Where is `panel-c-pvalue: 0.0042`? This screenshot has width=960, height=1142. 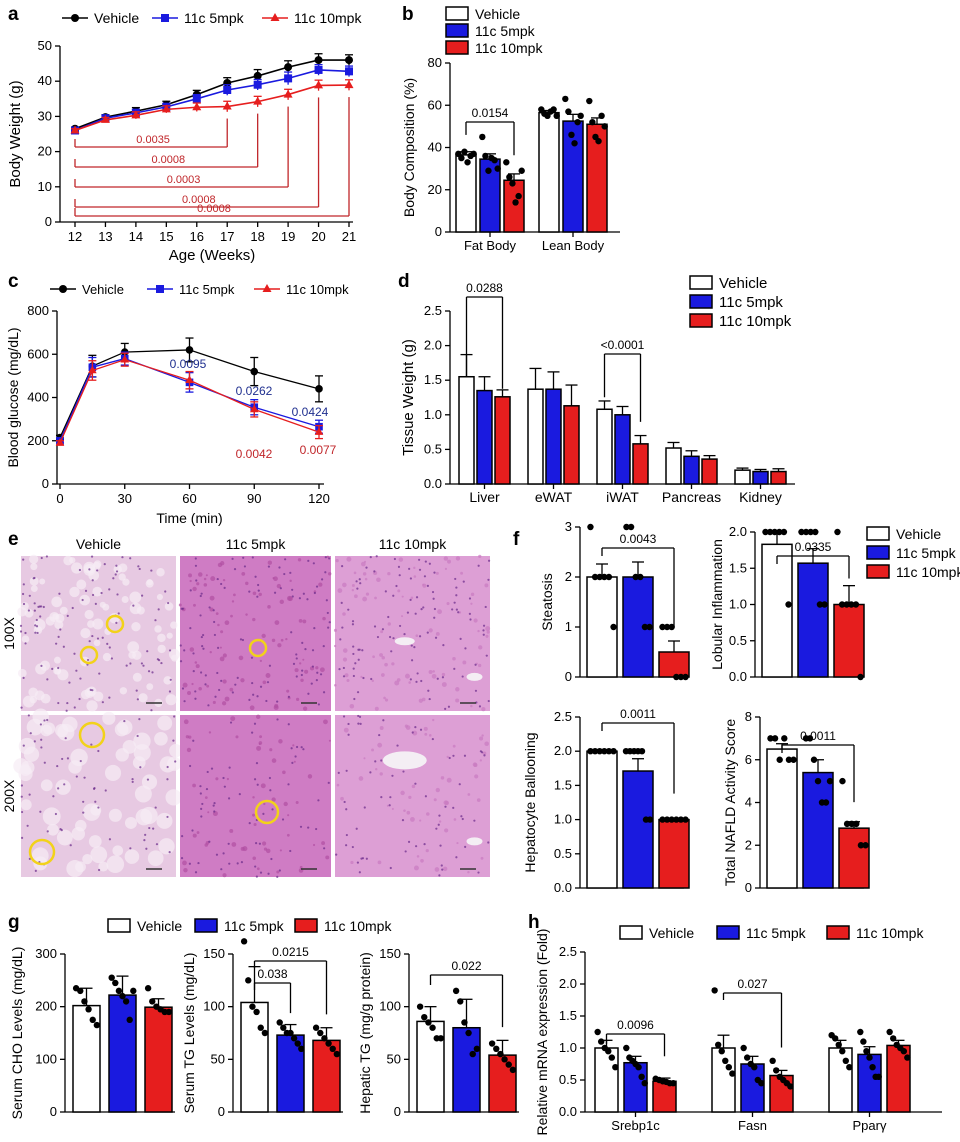 panel-c-pvalue: 0.0042 is located at coordinates (254, 454).